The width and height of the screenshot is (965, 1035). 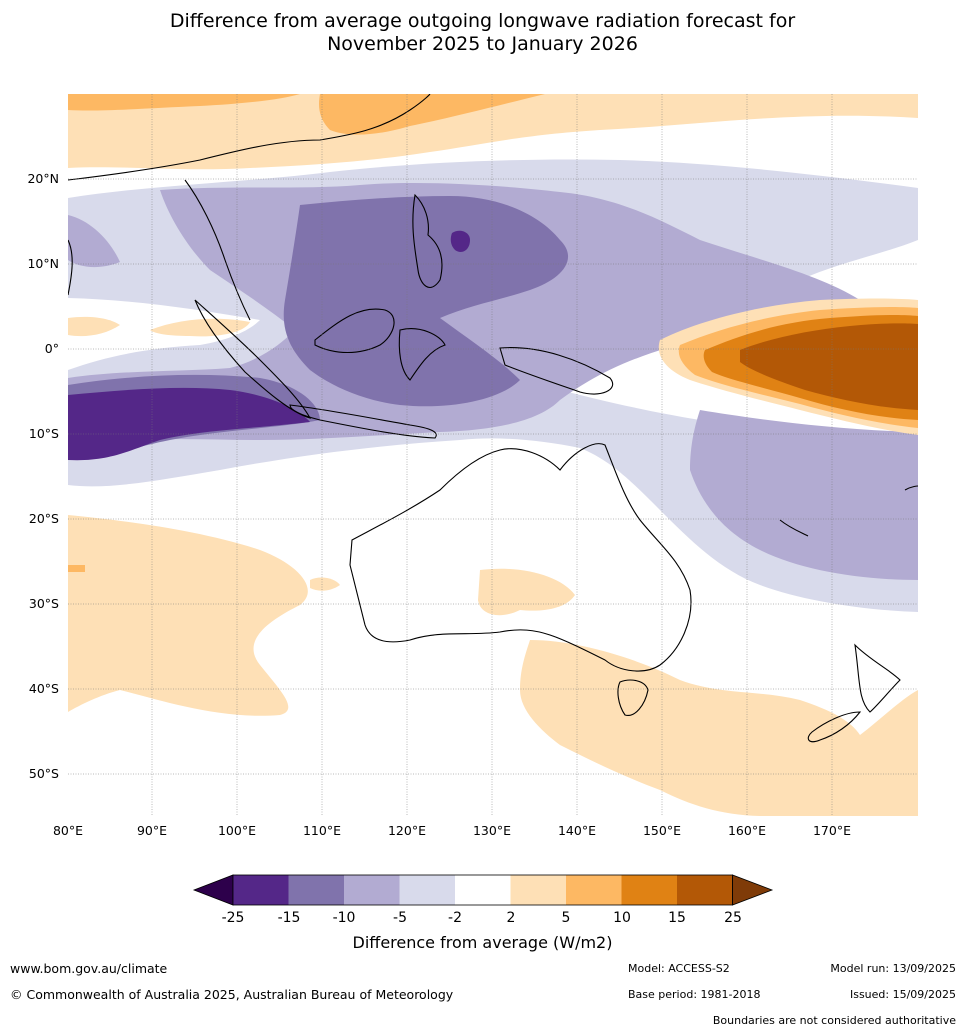 I want to click on cb-tick-1: -15, so click(x=289, y=918).